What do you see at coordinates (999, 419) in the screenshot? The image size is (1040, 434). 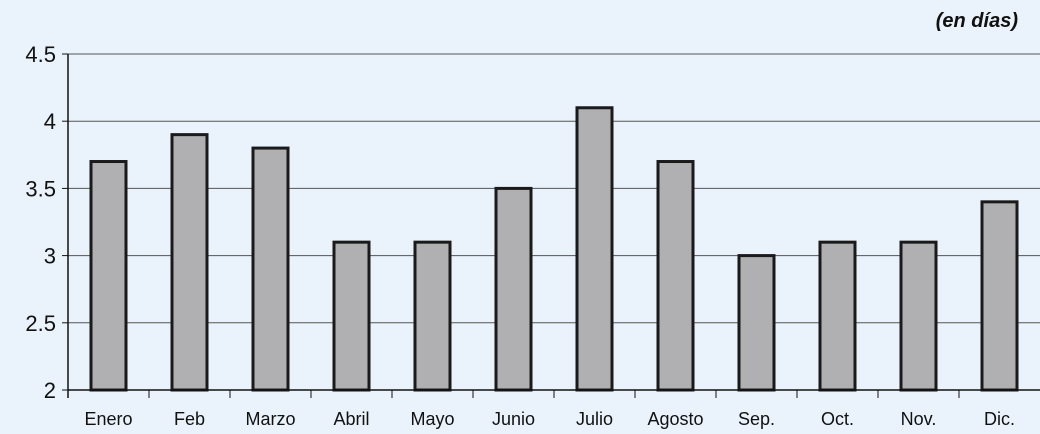 I see `x-tick-label: Dic.` at bounding box center [999, 419].